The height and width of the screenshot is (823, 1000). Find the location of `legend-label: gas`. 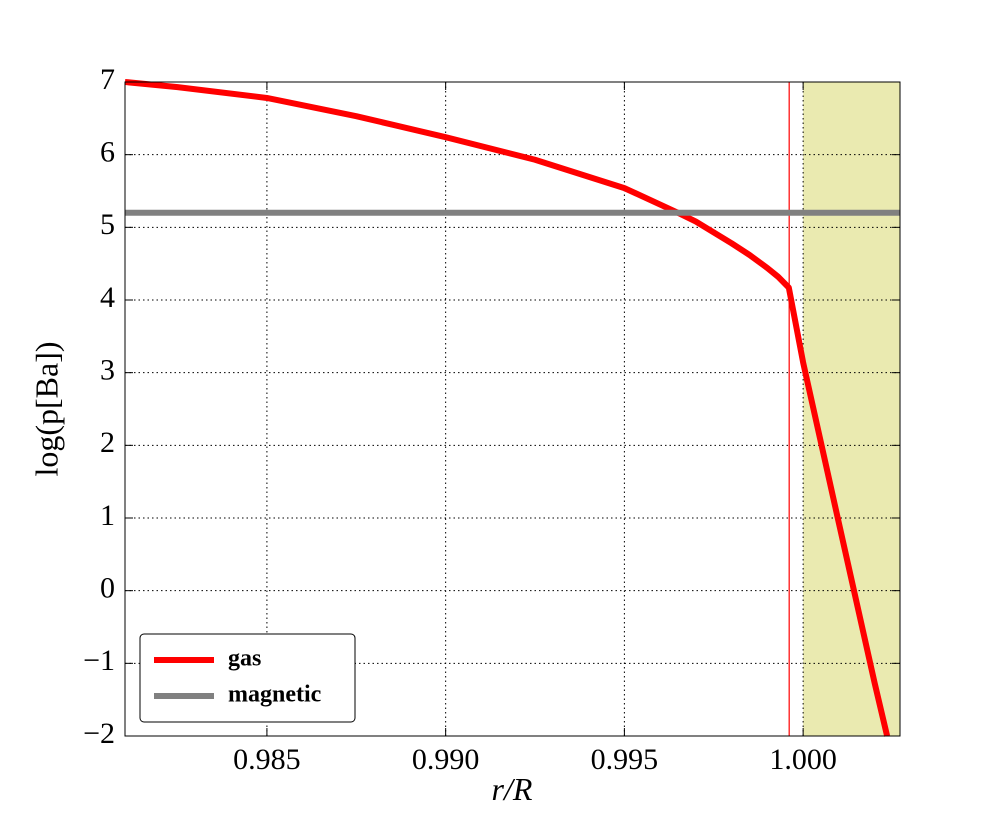

legend-label: gas is located at coordinates (244, 659).